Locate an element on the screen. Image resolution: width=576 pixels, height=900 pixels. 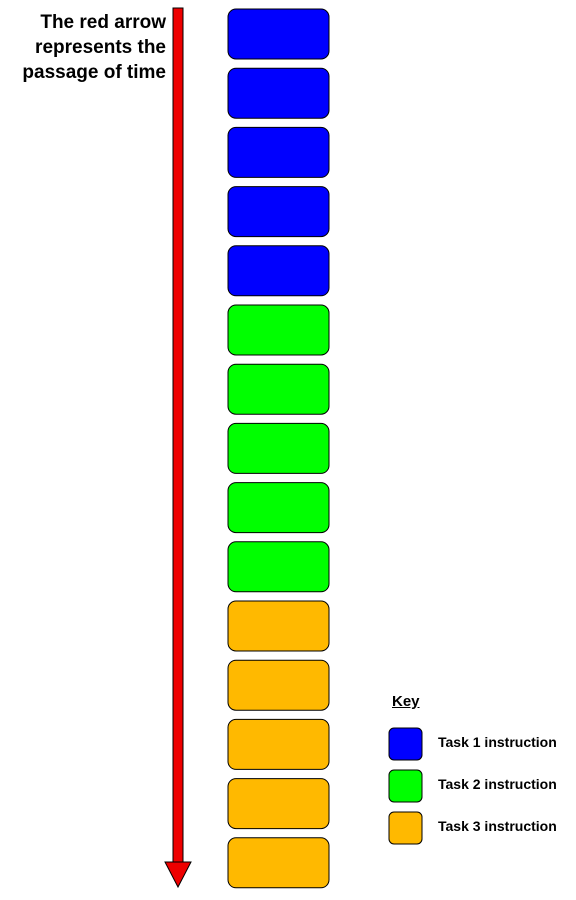
key-label-task1: Task 1 instruction is located at coordinates (497, 742).